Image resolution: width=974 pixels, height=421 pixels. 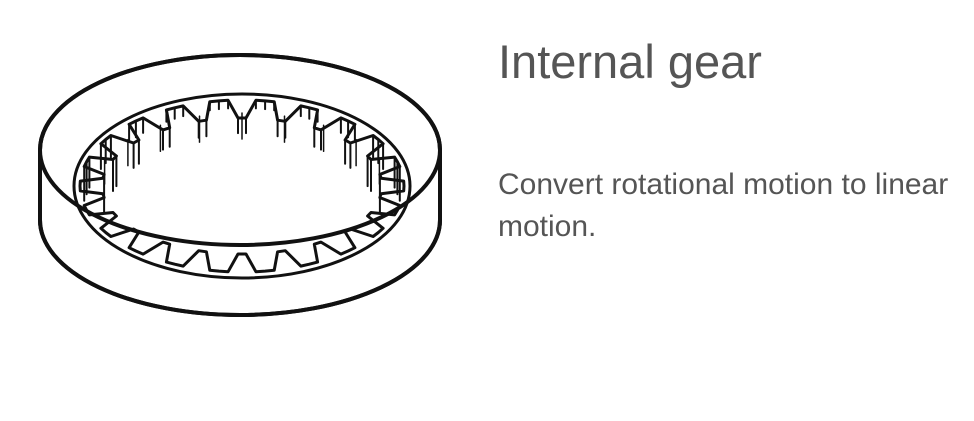 What do you see at coordinates (630, 61) in the screenshot?
I see `page-title: Internal gear` at bounding box center [630, 61].